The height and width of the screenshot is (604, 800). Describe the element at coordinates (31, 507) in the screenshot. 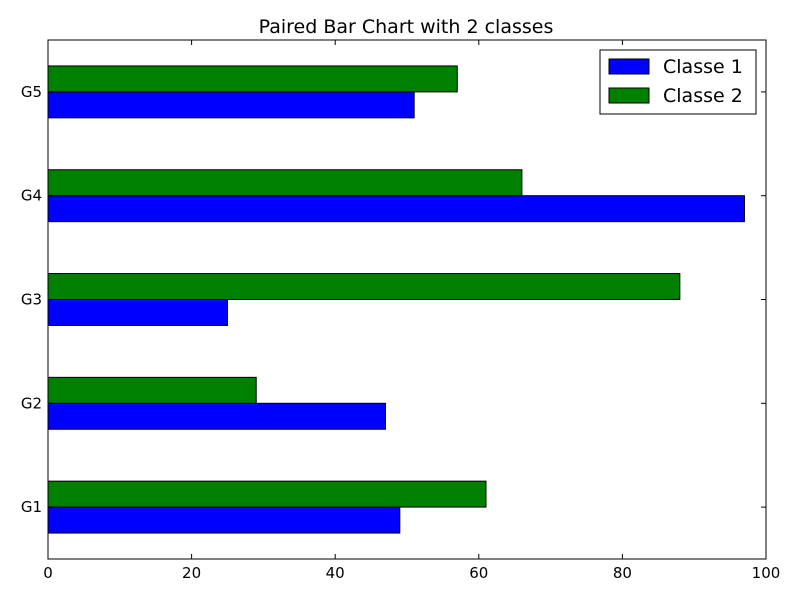

I see `y-tick-label-g1: G1` at that location.